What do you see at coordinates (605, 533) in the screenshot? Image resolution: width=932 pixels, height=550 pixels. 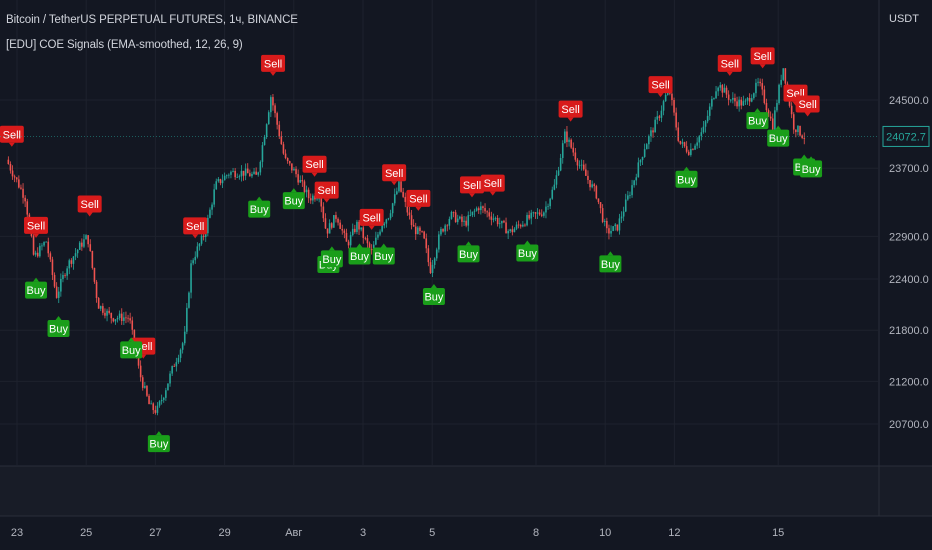 I see `x-tick-label: 10` at bounding box center [605, 533].